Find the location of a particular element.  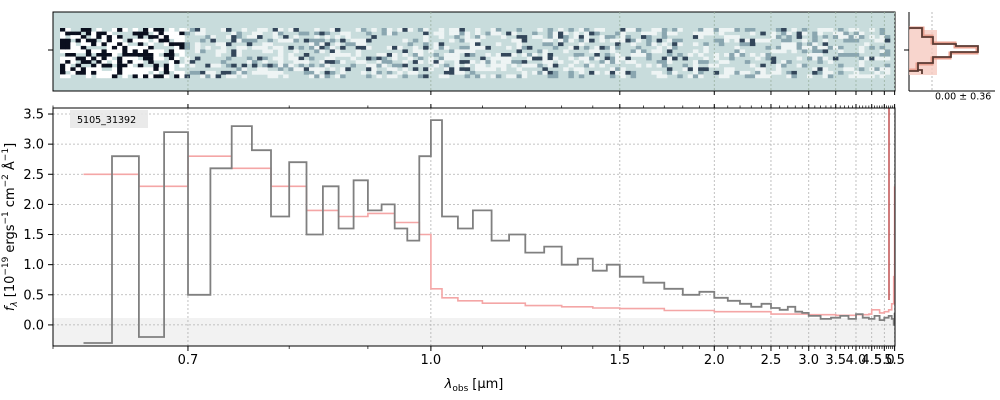

x-axis-label-sub: obs is located at coordinates (460, 389).